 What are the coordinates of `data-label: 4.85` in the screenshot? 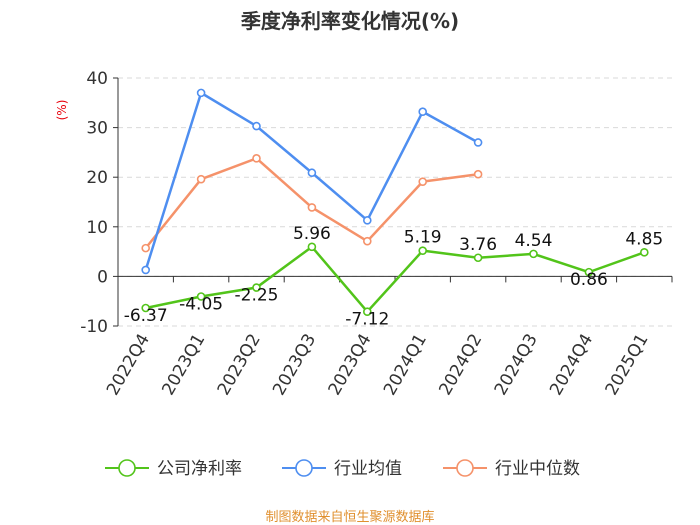 It's located at (644, 239).